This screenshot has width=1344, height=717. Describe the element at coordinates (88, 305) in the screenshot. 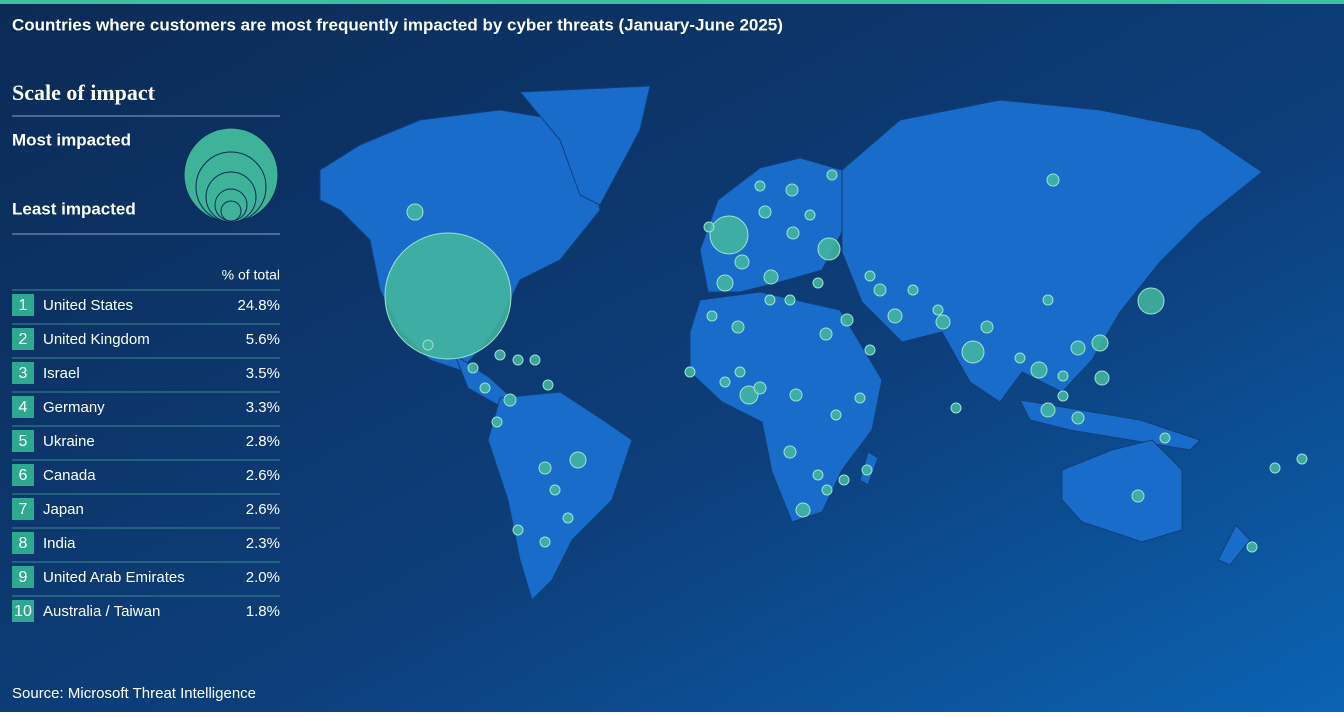

I see `country: United States` at that location.